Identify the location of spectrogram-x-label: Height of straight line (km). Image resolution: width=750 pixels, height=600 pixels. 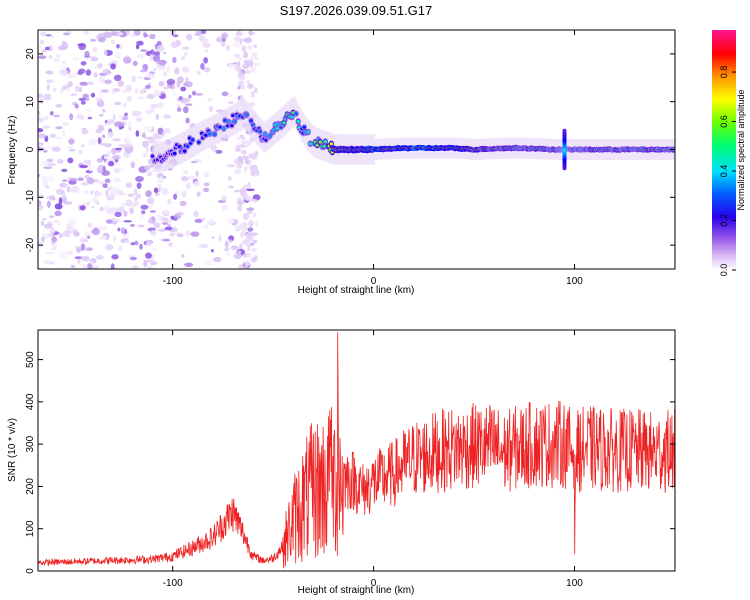
(356, 290).